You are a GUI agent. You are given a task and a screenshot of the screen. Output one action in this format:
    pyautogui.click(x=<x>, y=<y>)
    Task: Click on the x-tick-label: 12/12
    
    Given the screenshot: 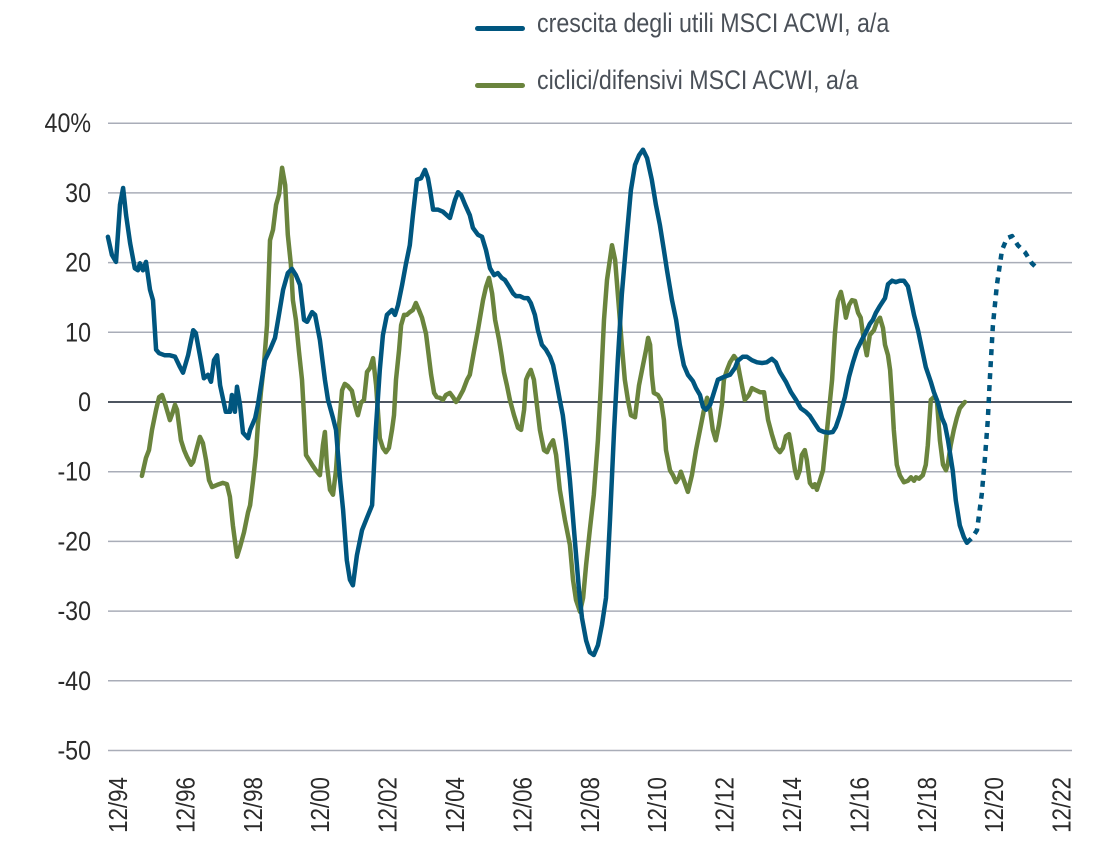 What is the action you would take?
    pyautogui.click(x=725, y=805)
    